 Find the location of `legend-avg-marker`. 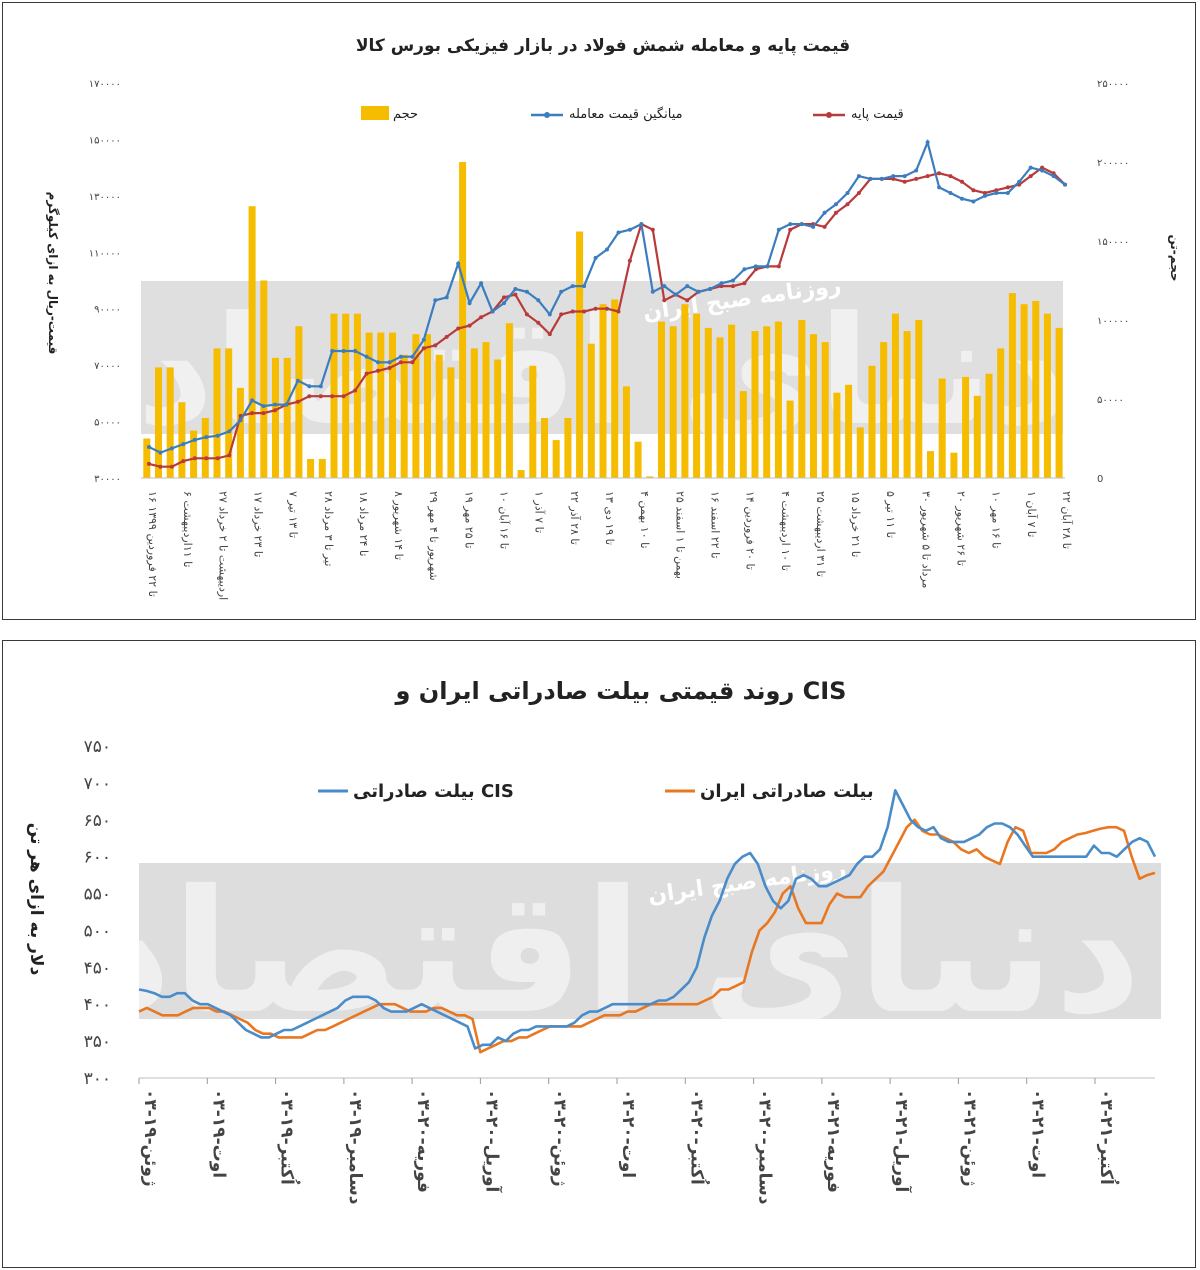

legend-avg-marker is located at coordinates (547, 115).